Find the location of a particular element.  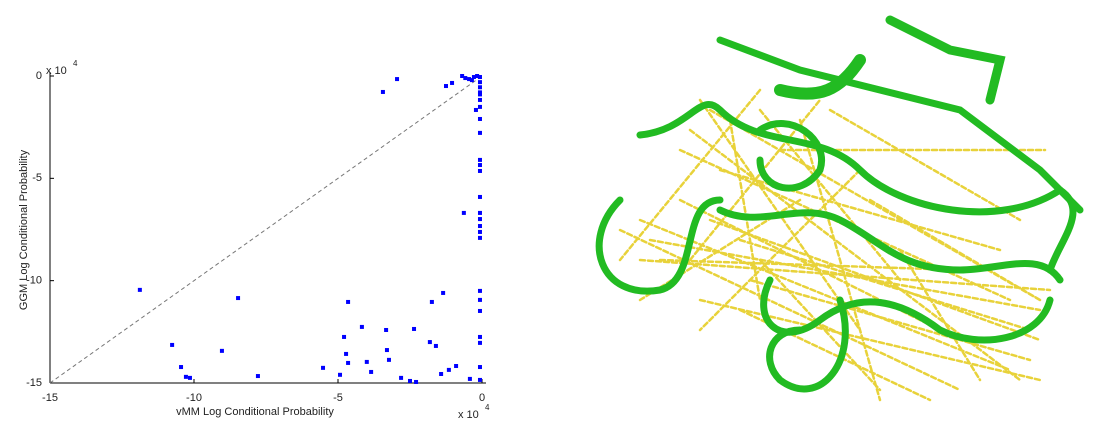

y-tick-label: -15 is located at coordinates (34, 383).